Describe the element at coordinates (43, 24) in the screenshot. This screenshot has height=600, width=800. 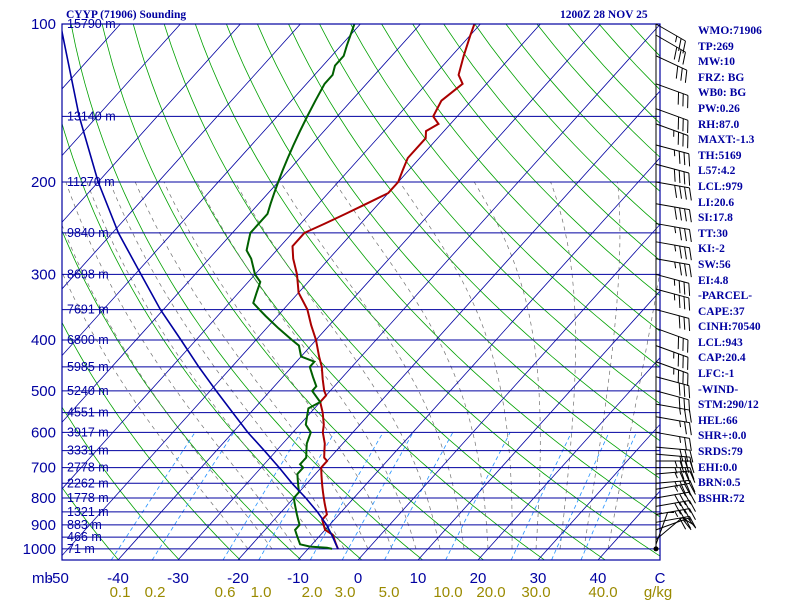
I see `pressure-tick-label: 100` at that location.